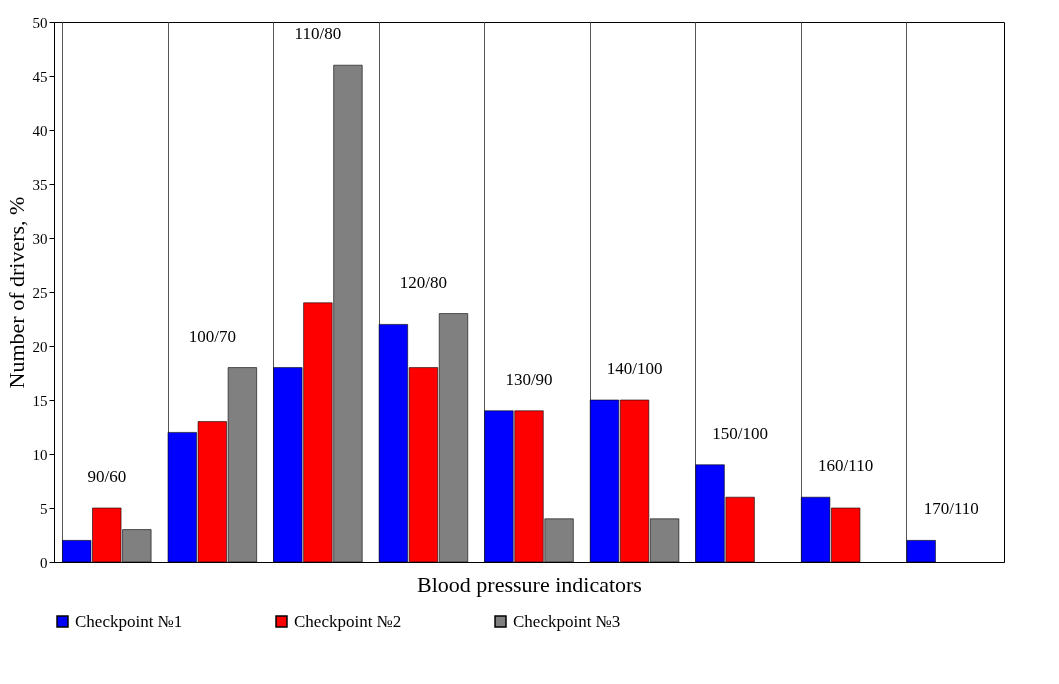 This screenshot has width=1059, height=684. Describe the element at coordinates (634, 368) in the screenshot. I see `x-tick-label: 140/100` at that location.